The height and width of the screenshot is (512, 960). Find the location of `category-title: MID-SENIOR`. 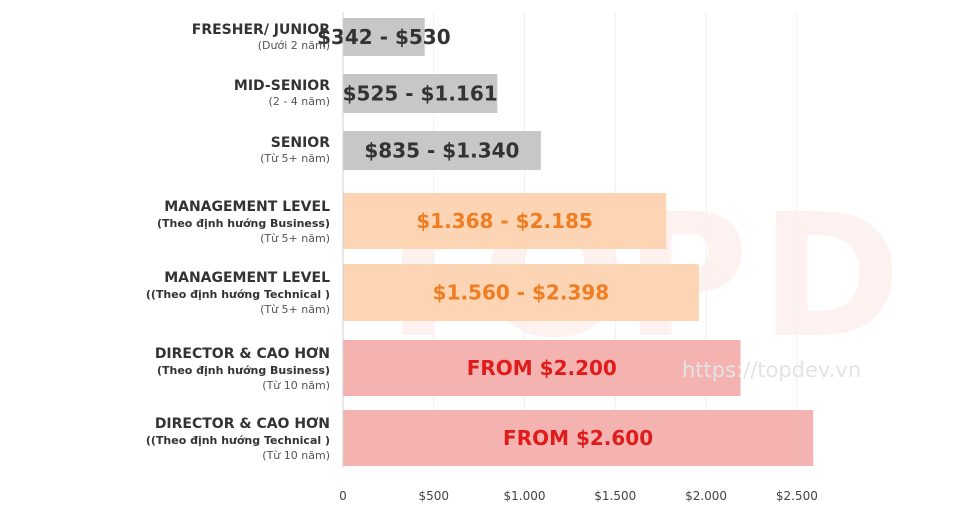

category-title: MID-SENIOR is located at coordinates (282, 86).